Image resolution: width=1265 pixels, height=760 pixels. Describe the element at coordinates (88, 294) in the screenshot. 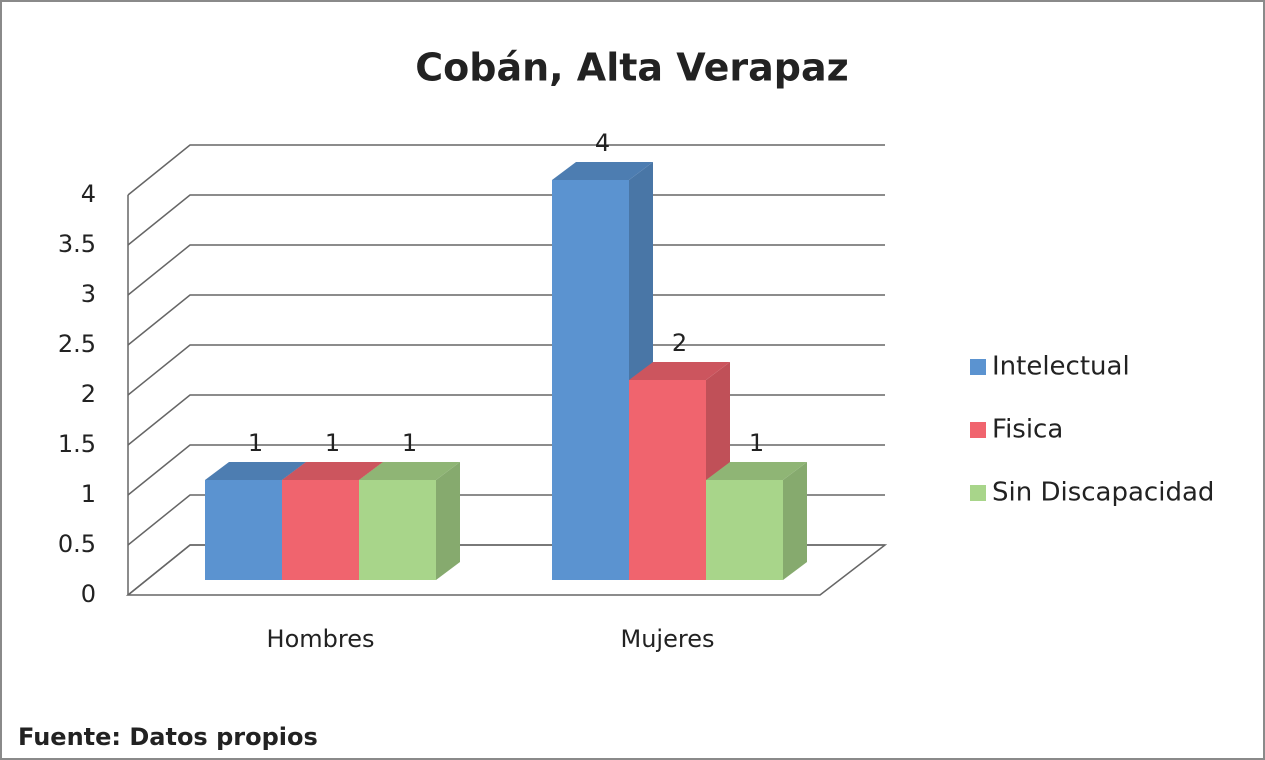

I see `y-tick-label: 3` at that location.